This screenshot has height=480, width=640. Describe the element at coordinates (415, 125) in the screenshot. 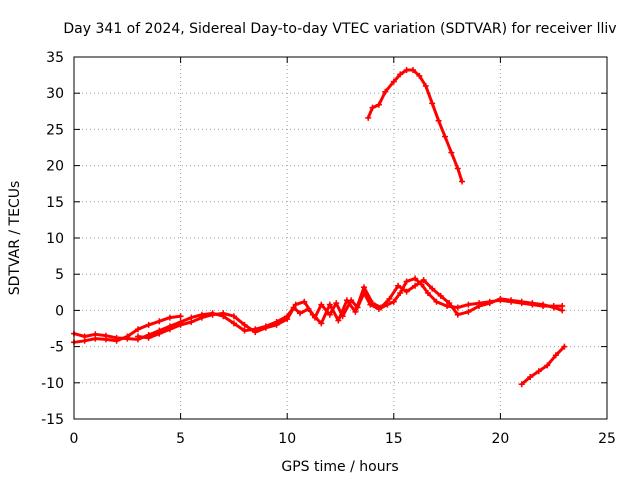

I see `series-peak-arc` at that location.